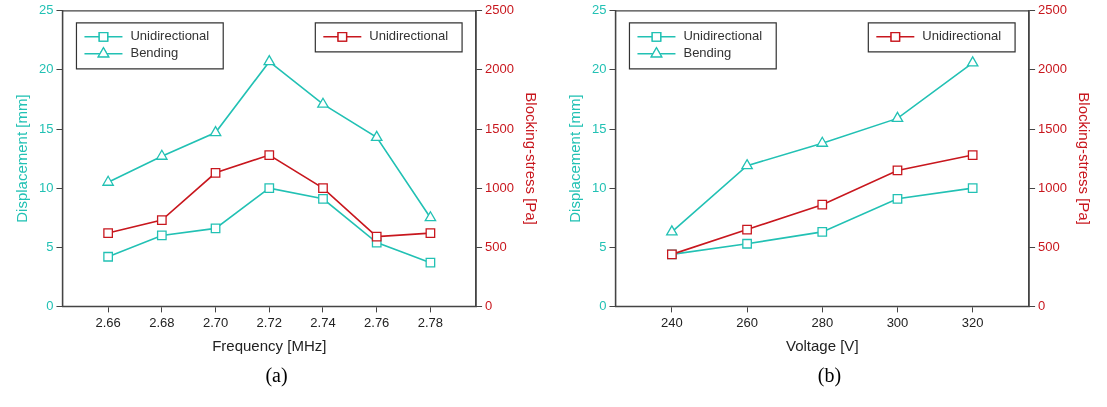 The height and width of the screenshot is (407, 1107). I want to click on x-tick-label: 320, so click(972, 322).